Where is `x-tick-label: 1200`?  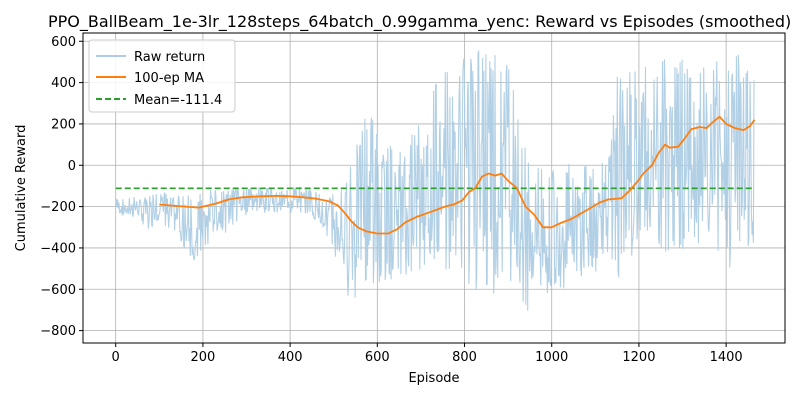 x-tick-label: 1200 is located at coordinates (638, 357).